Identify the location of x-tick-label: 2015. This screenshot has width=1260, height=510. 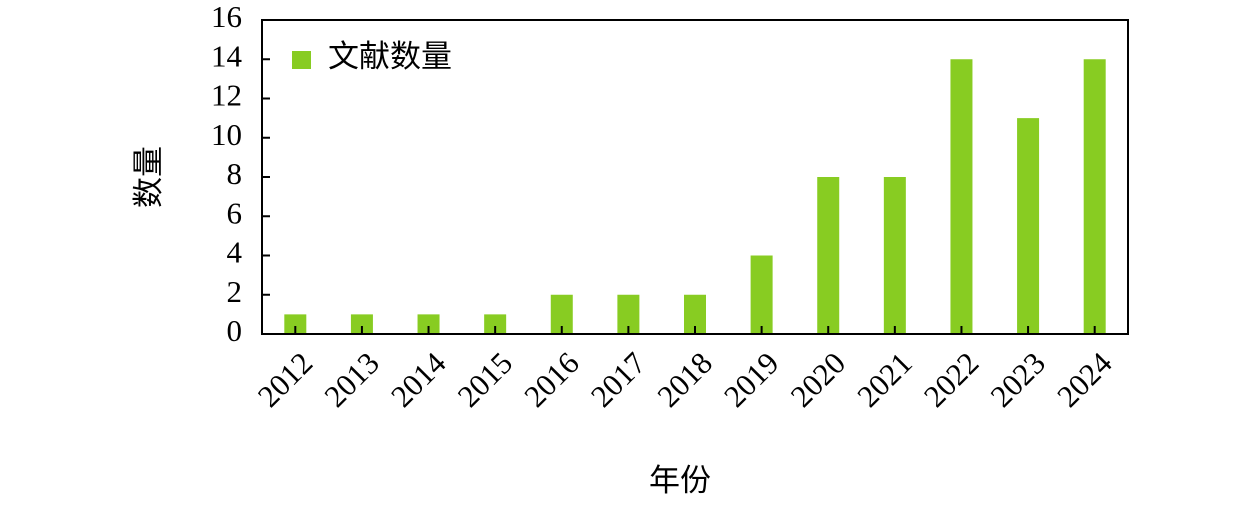
(485, 379).